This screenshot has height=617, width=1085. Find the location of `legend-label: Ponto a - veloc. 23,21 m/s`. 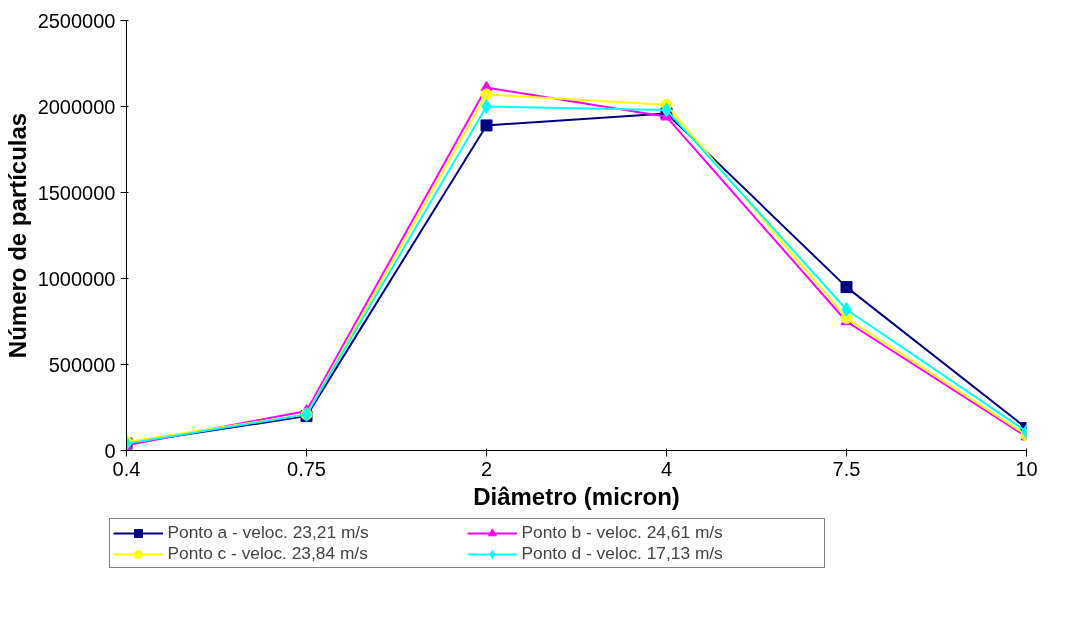

legend-label: Ponto a - veloc. 23,21 m/s is located at coordinates (268, 532).